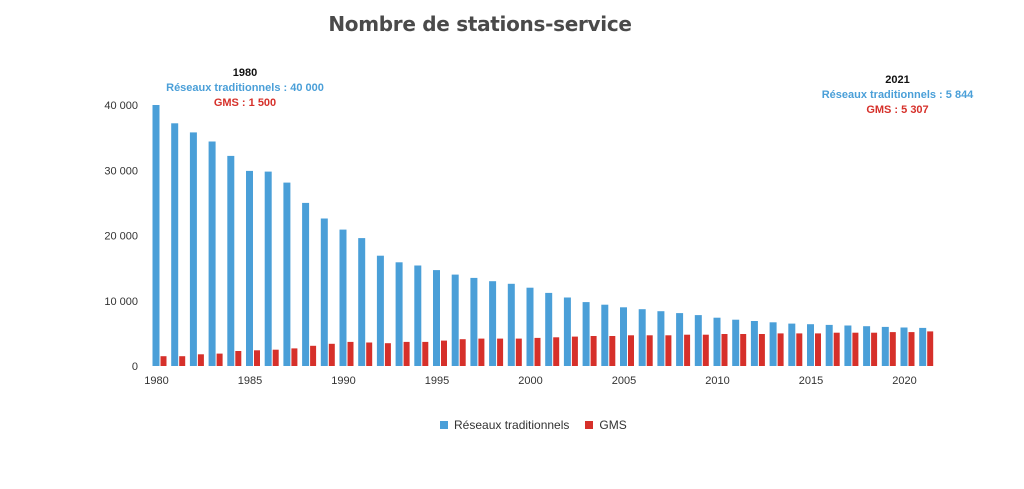 Image resolution: width=1024 pixels, height=489 pixels. I want to click on chart-title: Nombre de stations-service, so click(480, 24).